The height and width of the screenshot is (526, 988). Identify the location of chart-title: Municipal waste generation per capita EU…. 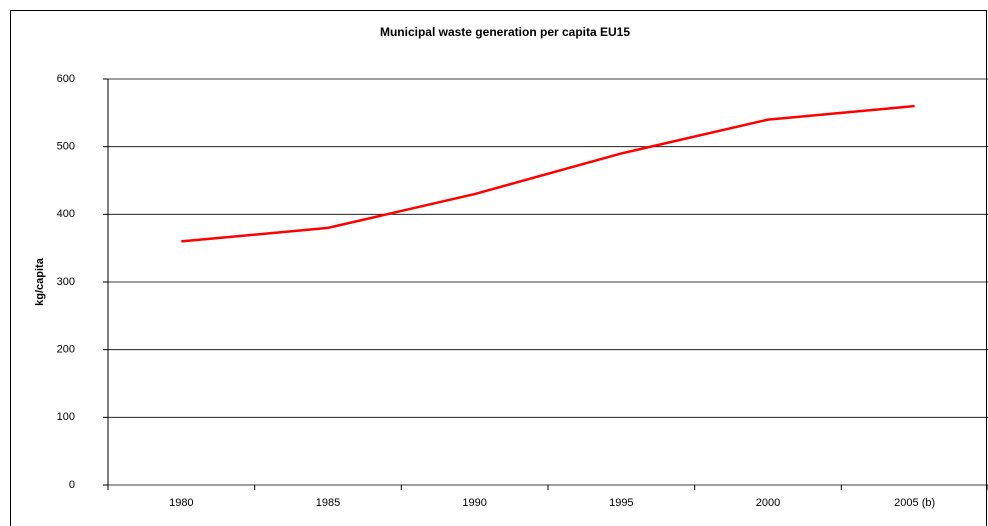
(505, 32).